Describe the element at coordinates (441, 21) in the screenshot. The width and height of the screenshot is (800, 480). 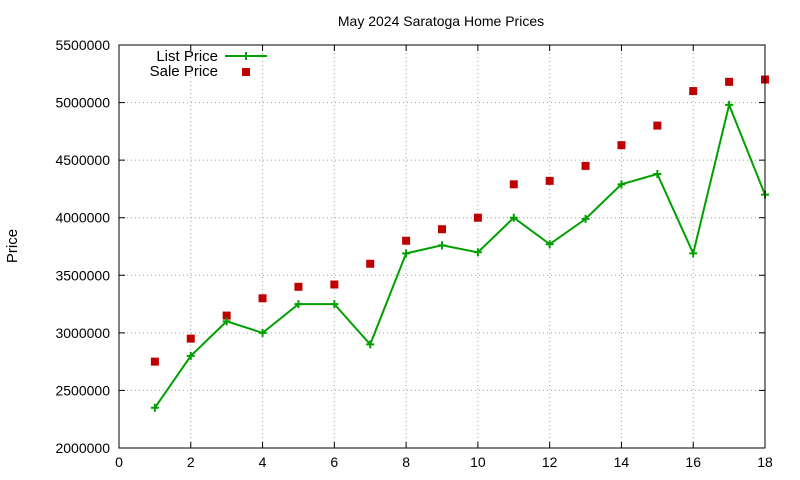
I see `chart-title: May 2024 Saratoga Home Prices` at that location.